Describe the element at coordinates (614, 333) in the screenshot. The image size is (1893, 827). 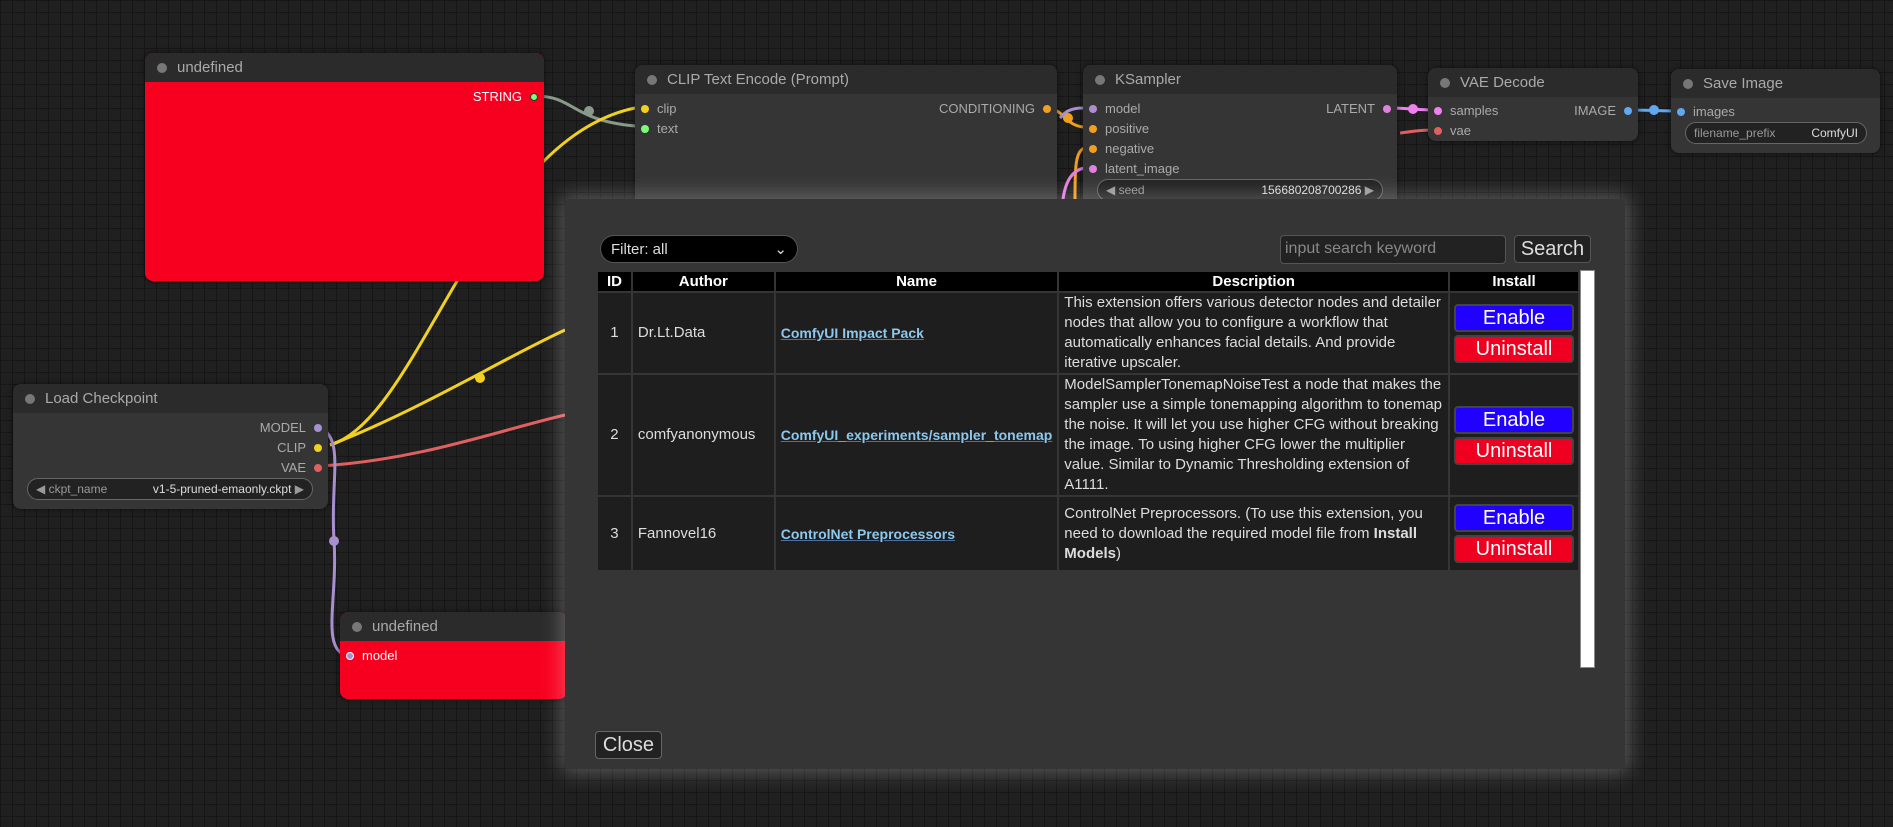
I see `cell-id: 1` at that location.